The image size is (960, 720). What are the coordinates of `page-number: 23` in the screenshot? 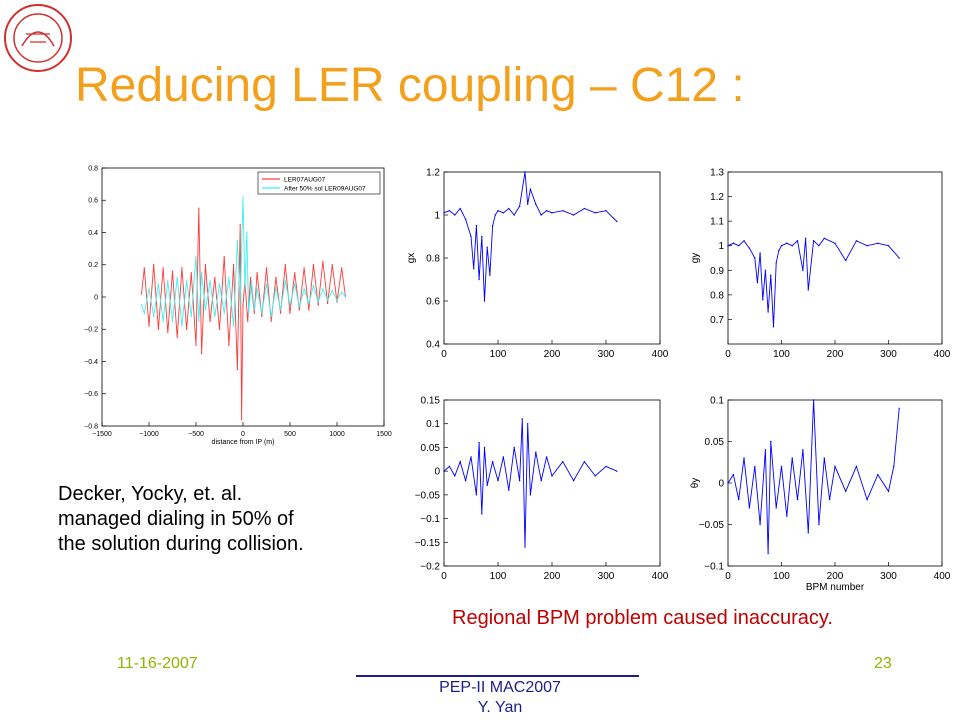 It's located at (883, 663).